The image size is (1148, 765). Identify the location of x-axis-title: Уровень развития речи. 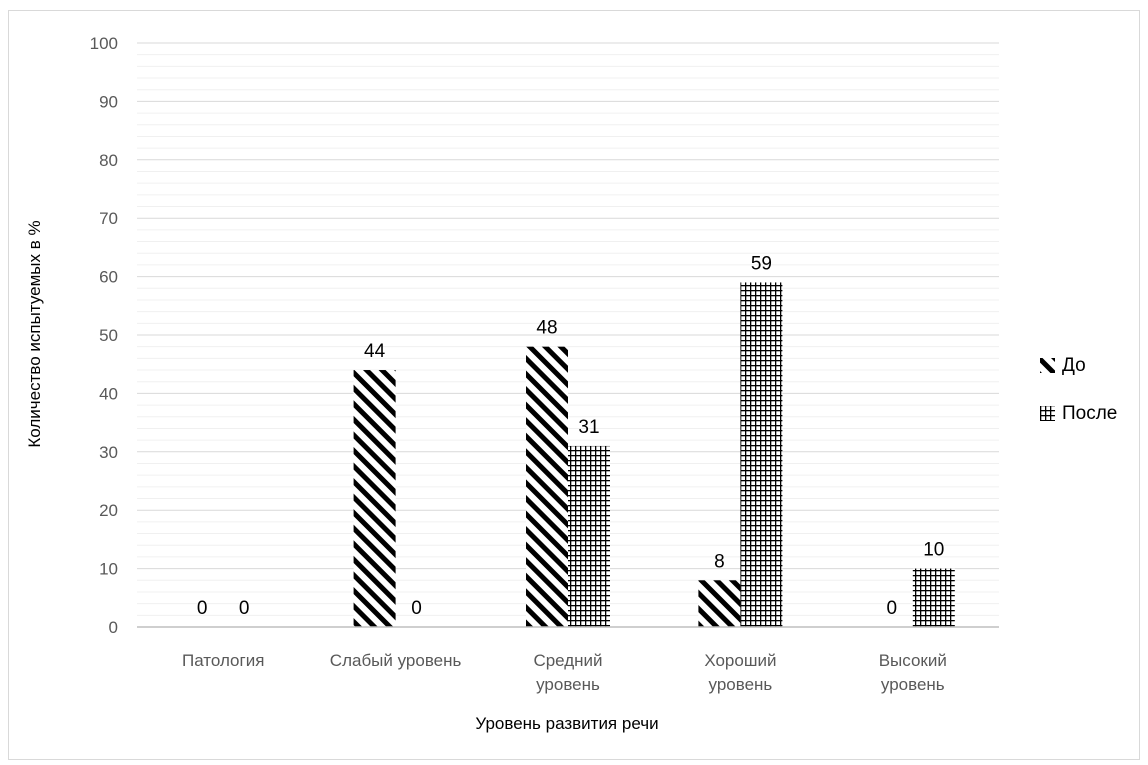
(566, 723).